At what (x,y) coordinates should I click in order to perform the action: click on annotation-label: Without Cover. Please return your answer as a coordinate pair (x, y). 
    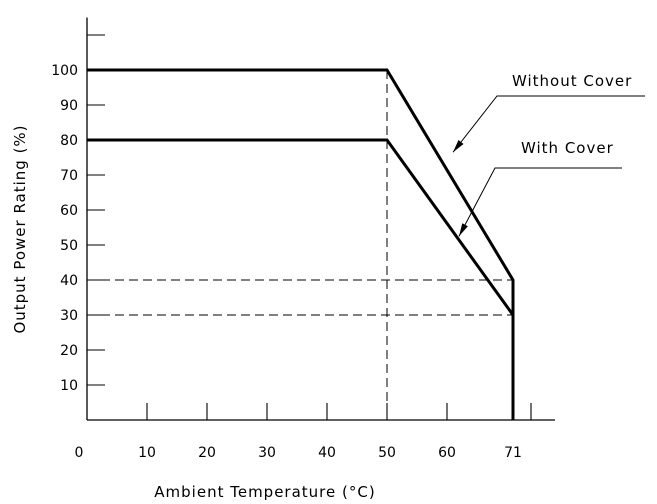
    Looking at the image, I should click on (572, 81).